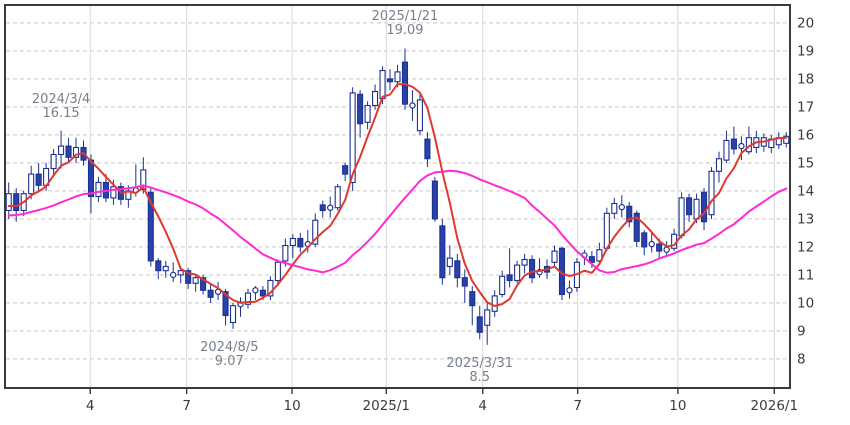 The width and height of the screenshot is (850, 425). What do you see at coordinates (805, 79) in the screenshot?
I see `y-tick-label: 18` at bounding box center [805, 79].